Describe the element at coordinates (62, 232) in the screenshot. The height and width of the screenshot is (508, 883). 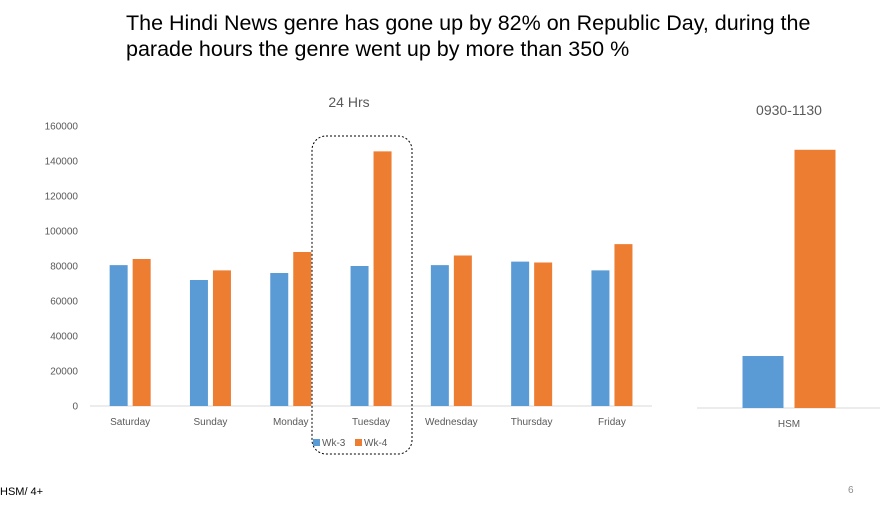
I see `y-tick-label: 100000` at that location.